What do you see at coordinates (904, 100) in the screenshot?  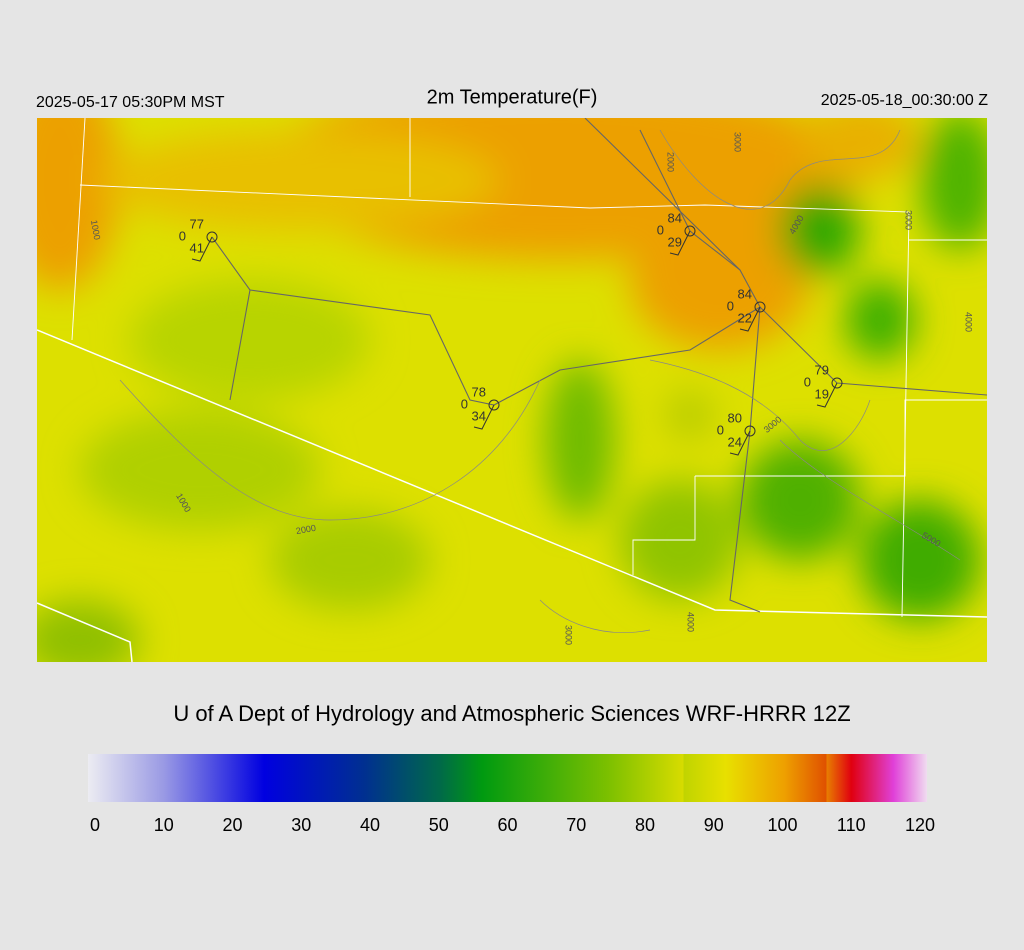 I see `valid-time-utc: 2025-05-18_00:30:00 Z` at bounding box center [904, 100].